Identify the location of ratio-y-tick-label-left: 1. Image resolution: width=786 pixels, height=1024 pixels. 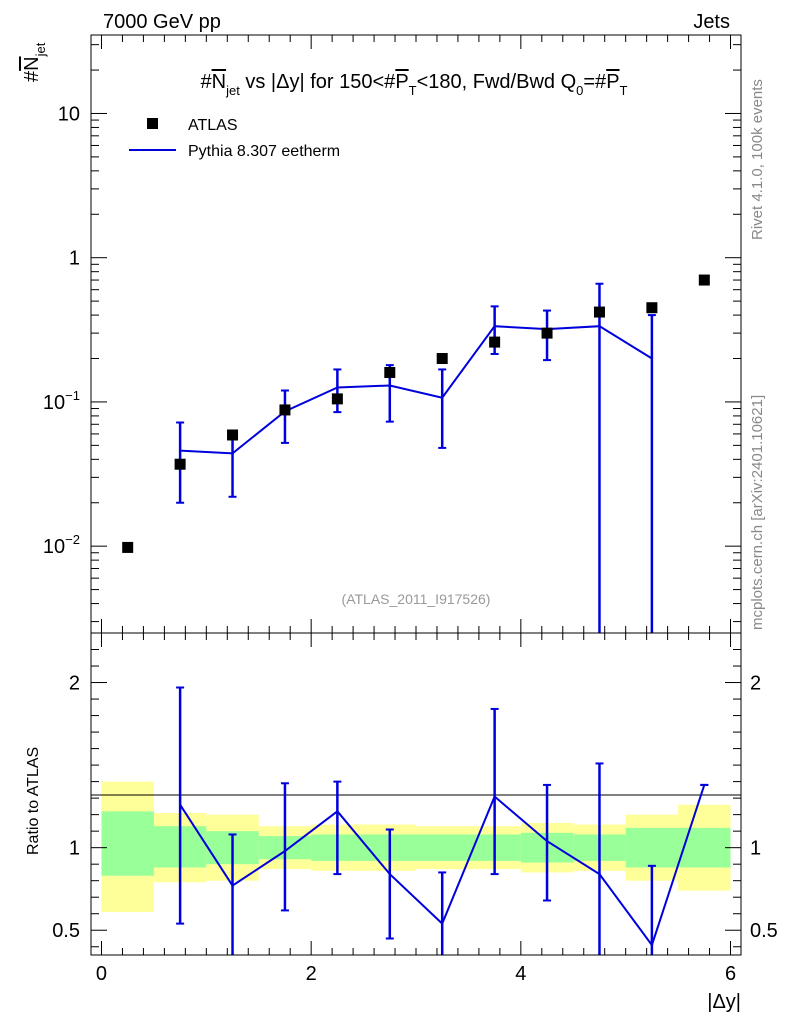
(74, 849).